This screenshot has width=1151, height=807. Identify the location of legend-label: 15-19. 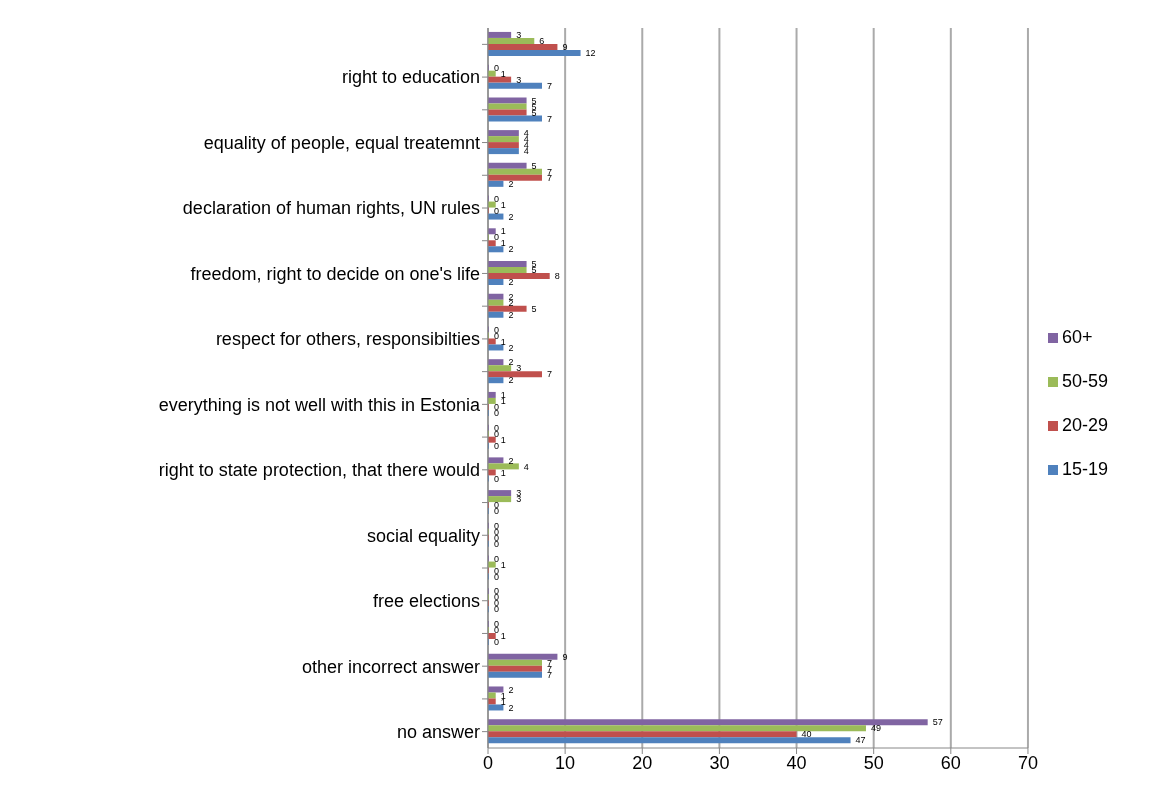
(1084, 469).